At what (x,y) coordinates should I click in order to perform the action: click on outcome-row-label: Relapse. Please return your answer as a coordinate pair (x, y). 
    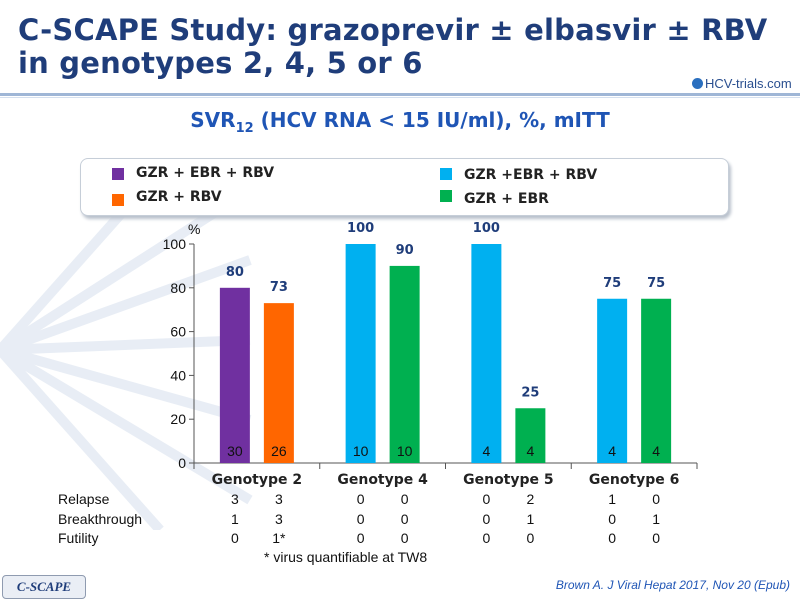
    Looking at the image, I should click on (84, 499).